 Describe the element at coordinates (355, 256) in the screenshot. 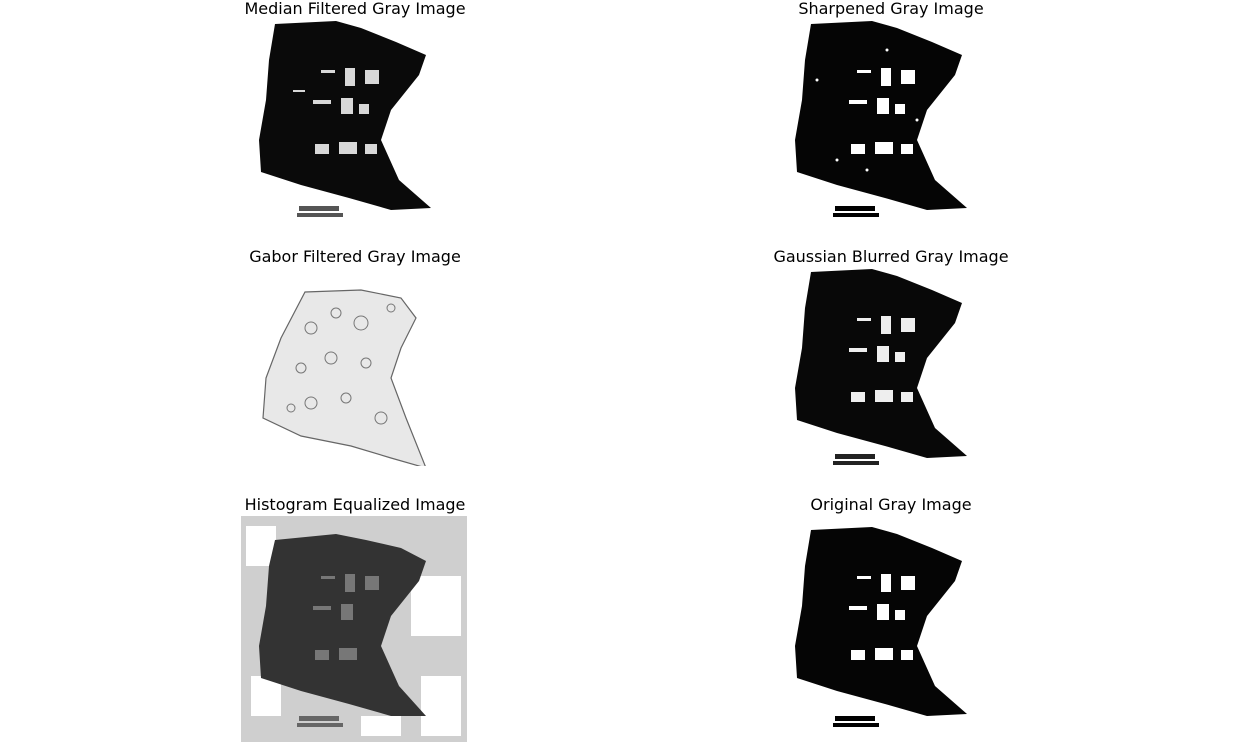

I see `panel-title: Gabor Filtered Gray Image` at that location.